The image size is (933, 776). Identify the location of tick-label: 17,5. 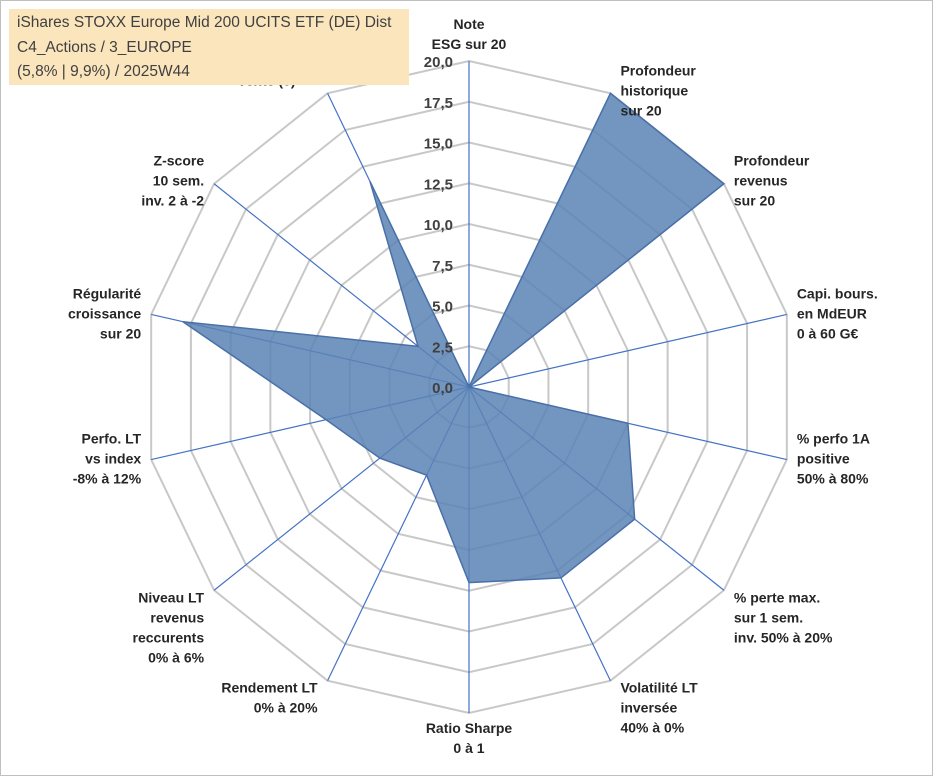
(438, 103).